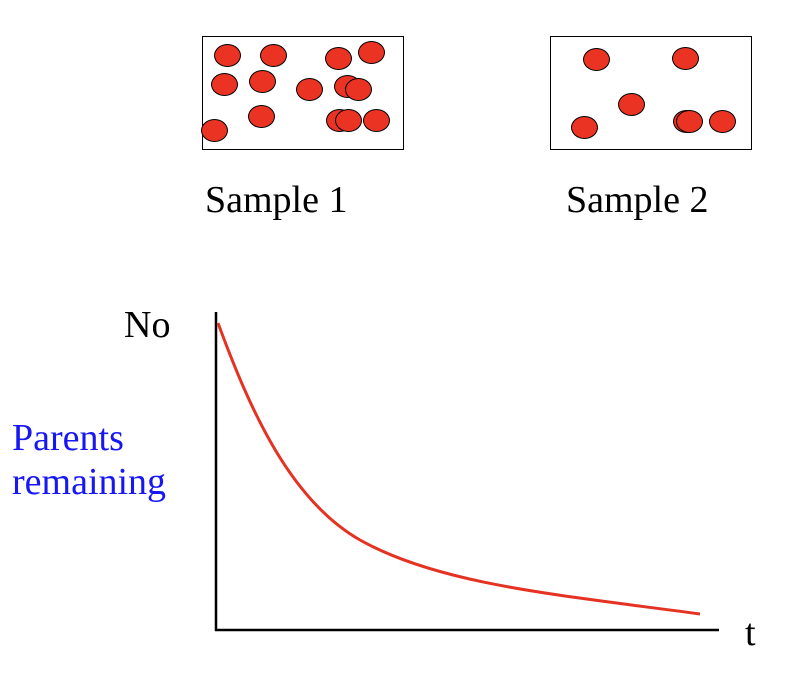 The height and width of the screenshot is (696, 798). What do you see at coordinates (147, 325) in the screenshot?
I see `y-axis-top-label: No` at bounding box center [147, 325].